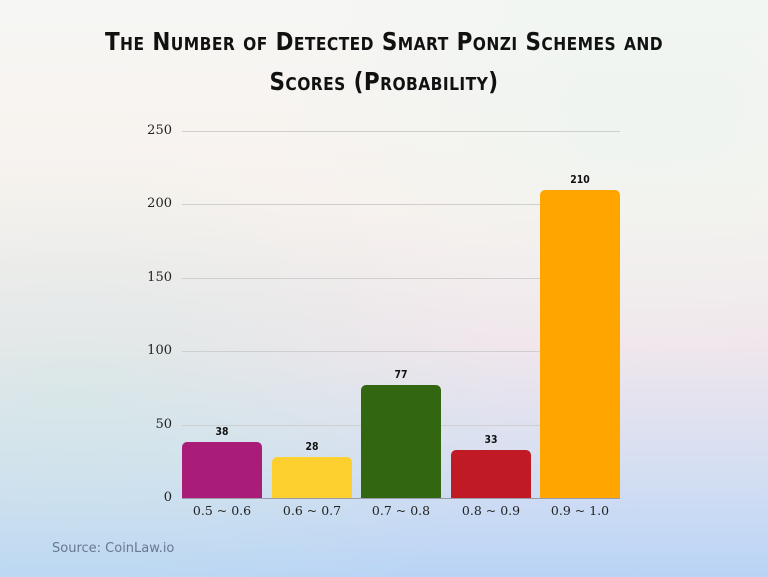 The image size is (768, 577). Describe the element at coordinates (312, 510) in the screenshot. I see `x-axis-tick-label: 0.6 ~ 0.7` at that location.